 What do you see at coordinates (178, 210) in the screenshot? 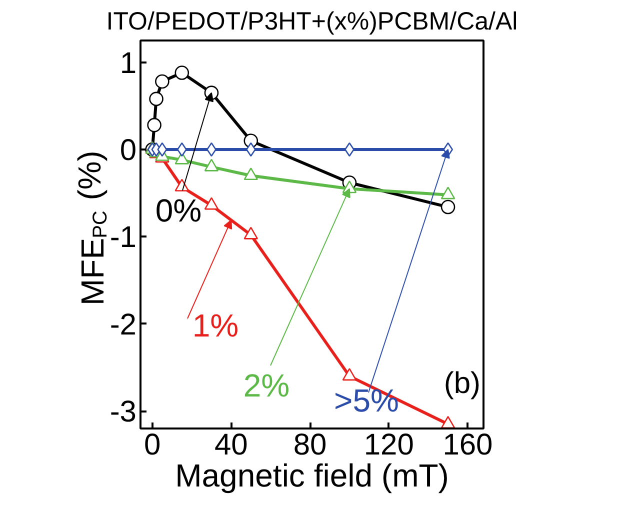
I see `annotation: 0%` at bounding box center [178, 210].